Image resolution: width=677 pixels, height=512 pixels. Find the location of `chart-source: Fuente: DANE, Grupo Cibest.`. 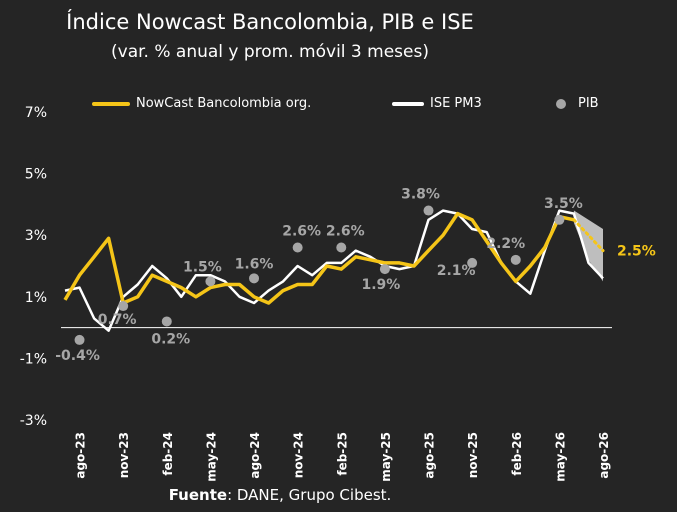

chart-source: Fuente: DANE, Grupo Cibest. is located at coordinates (280, 495).